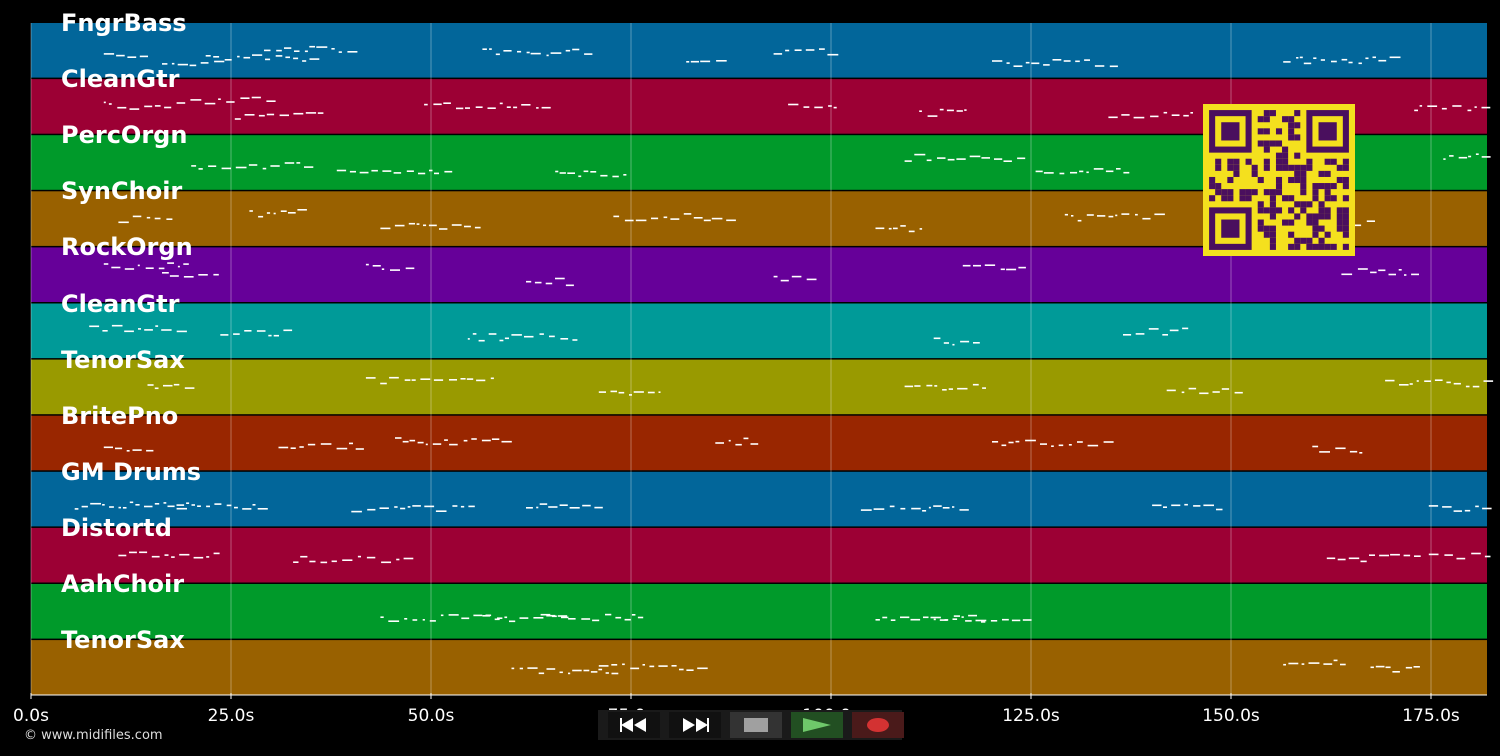 The image size is (1500, 756). I want to click on transport-bar, so click(751, 725).